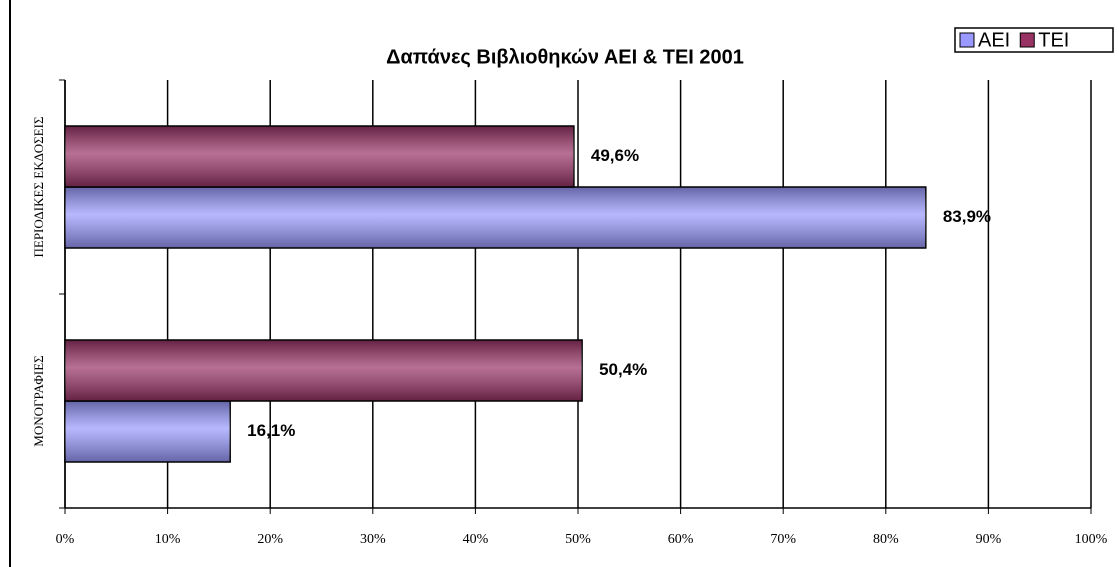 This screenshot has width=1119, height=567. Describe the element at coordinates (783, 539) in the screenshot. I see `x-tick-label: 70%` at that location.